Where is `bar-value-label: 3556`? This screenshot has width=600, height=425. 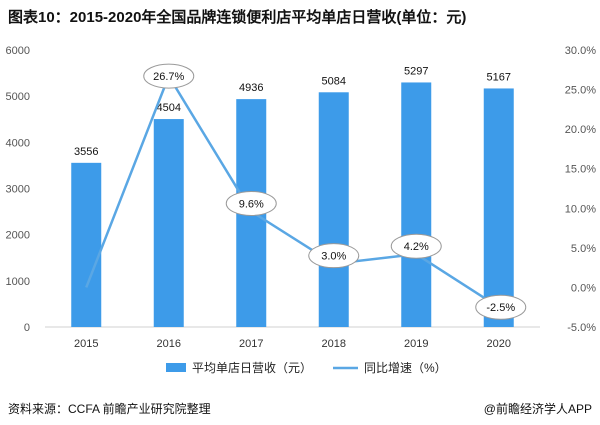 bar-value-label: 3556 is located at coordinates (86, 152).